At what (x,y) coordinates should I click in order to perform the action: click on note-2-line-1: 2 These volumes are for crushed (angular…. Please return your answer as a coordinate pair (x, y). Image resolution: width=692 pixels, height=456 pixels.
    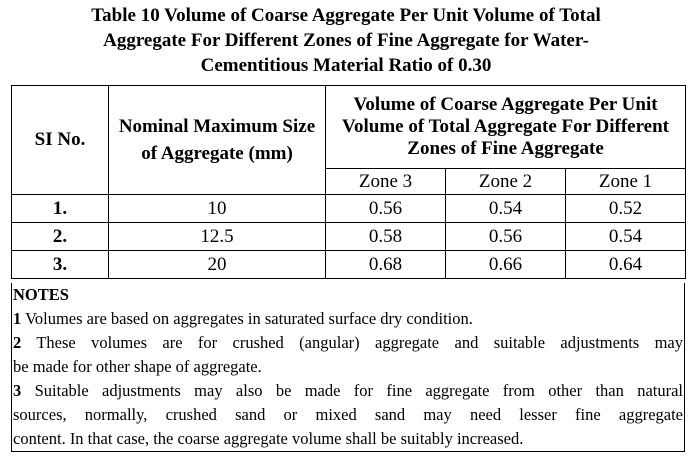
    Looking at the image, I should click on (348, 343).